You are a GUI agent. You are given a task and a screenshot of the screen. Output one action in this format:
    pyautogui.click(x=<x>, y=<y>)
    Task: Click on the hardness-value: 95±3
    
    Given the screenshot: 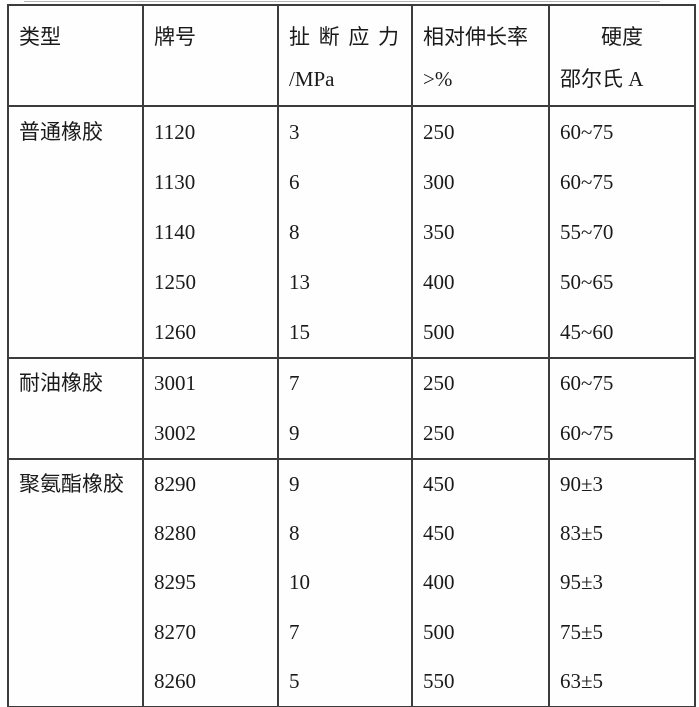 What is the action you would take?
    pyautogui.click(x=582, y=582)
    